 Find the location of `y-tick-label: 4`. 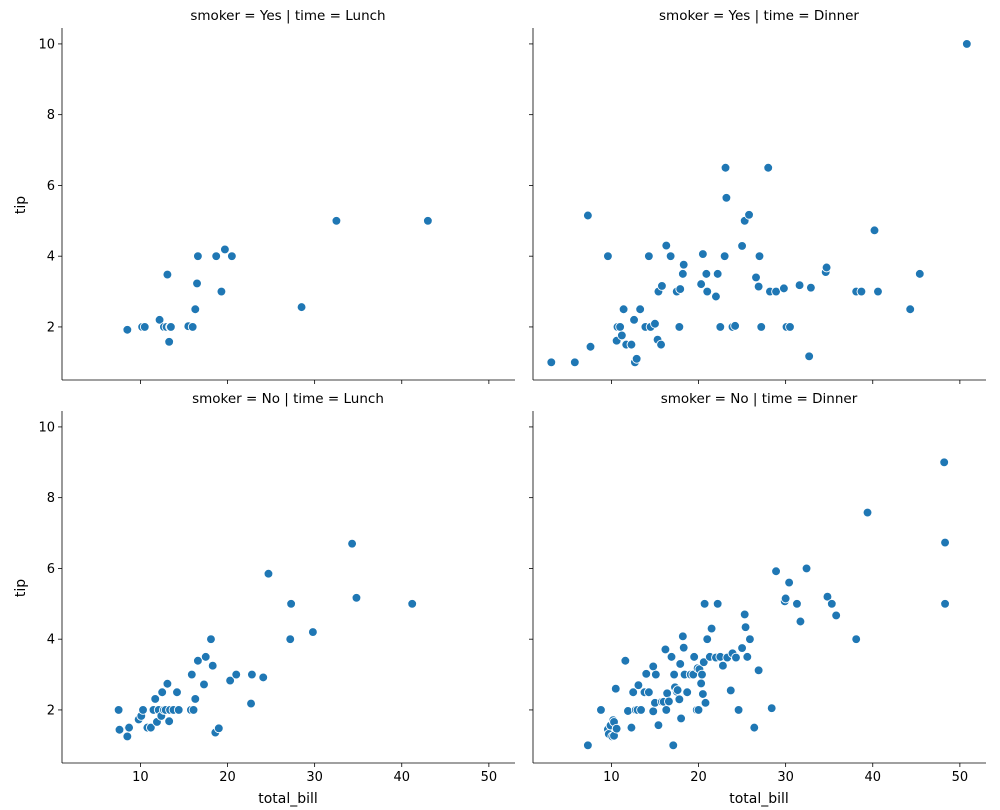

y-tick-label: 4 is located at coordinates (51, 640).